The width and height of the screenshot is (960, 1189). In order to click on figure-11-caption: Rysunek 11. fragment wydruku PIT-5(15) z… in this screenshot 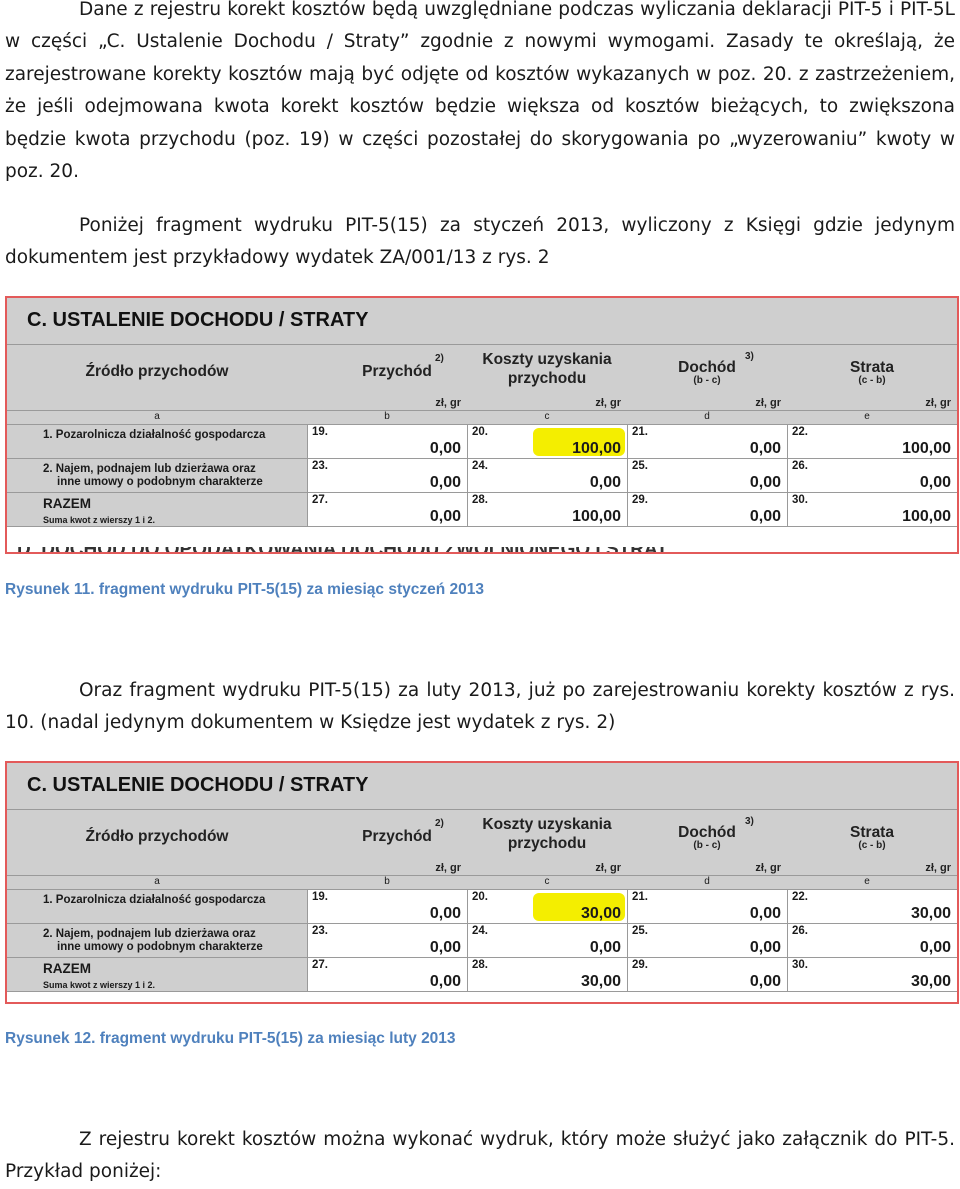, I will do `click(244, 589)`.